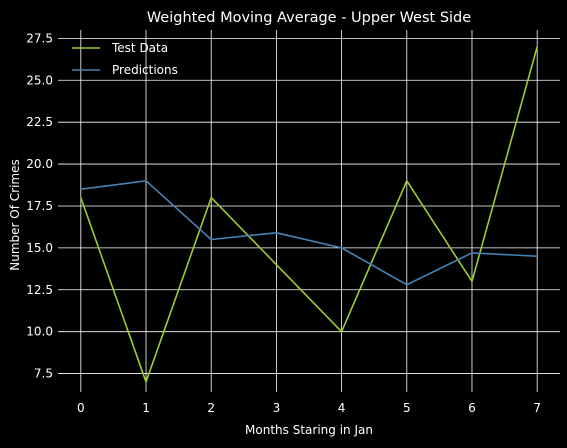 The height and width of the screenshot is (448, 567). I want to click on y-tick-label: 17.5, so click(39, 206).